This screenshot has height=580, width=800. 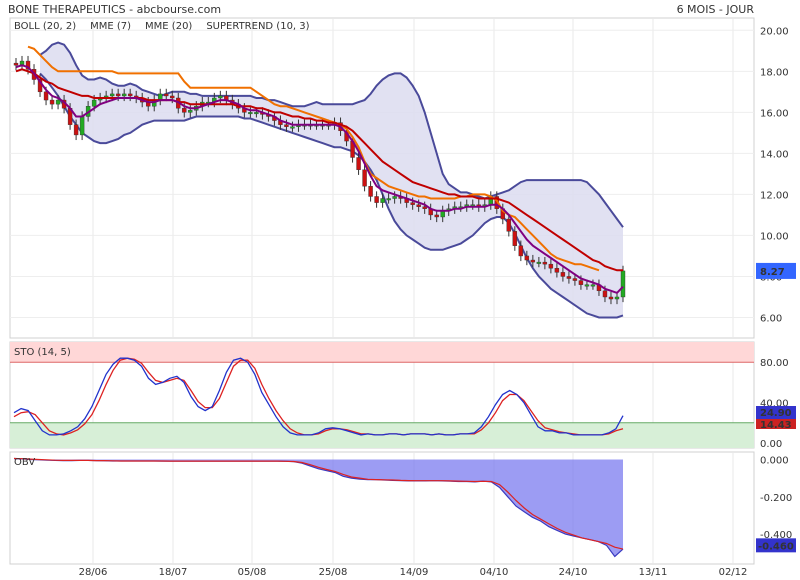 What do you see at coordinates (771, 318) in the screenshot?
I see `price-y-tick-label: 6.00` at bounding box center [771, 318].